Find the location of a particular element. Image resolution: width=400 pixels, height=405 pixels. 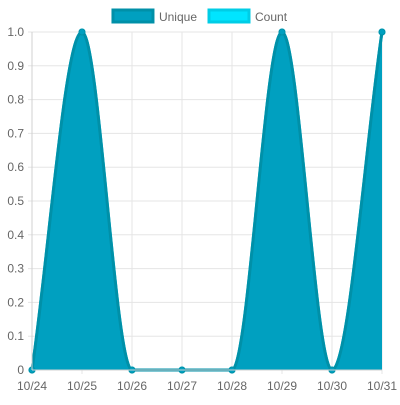

legend-item-unique: Unique is located at coordinates (154, 16).